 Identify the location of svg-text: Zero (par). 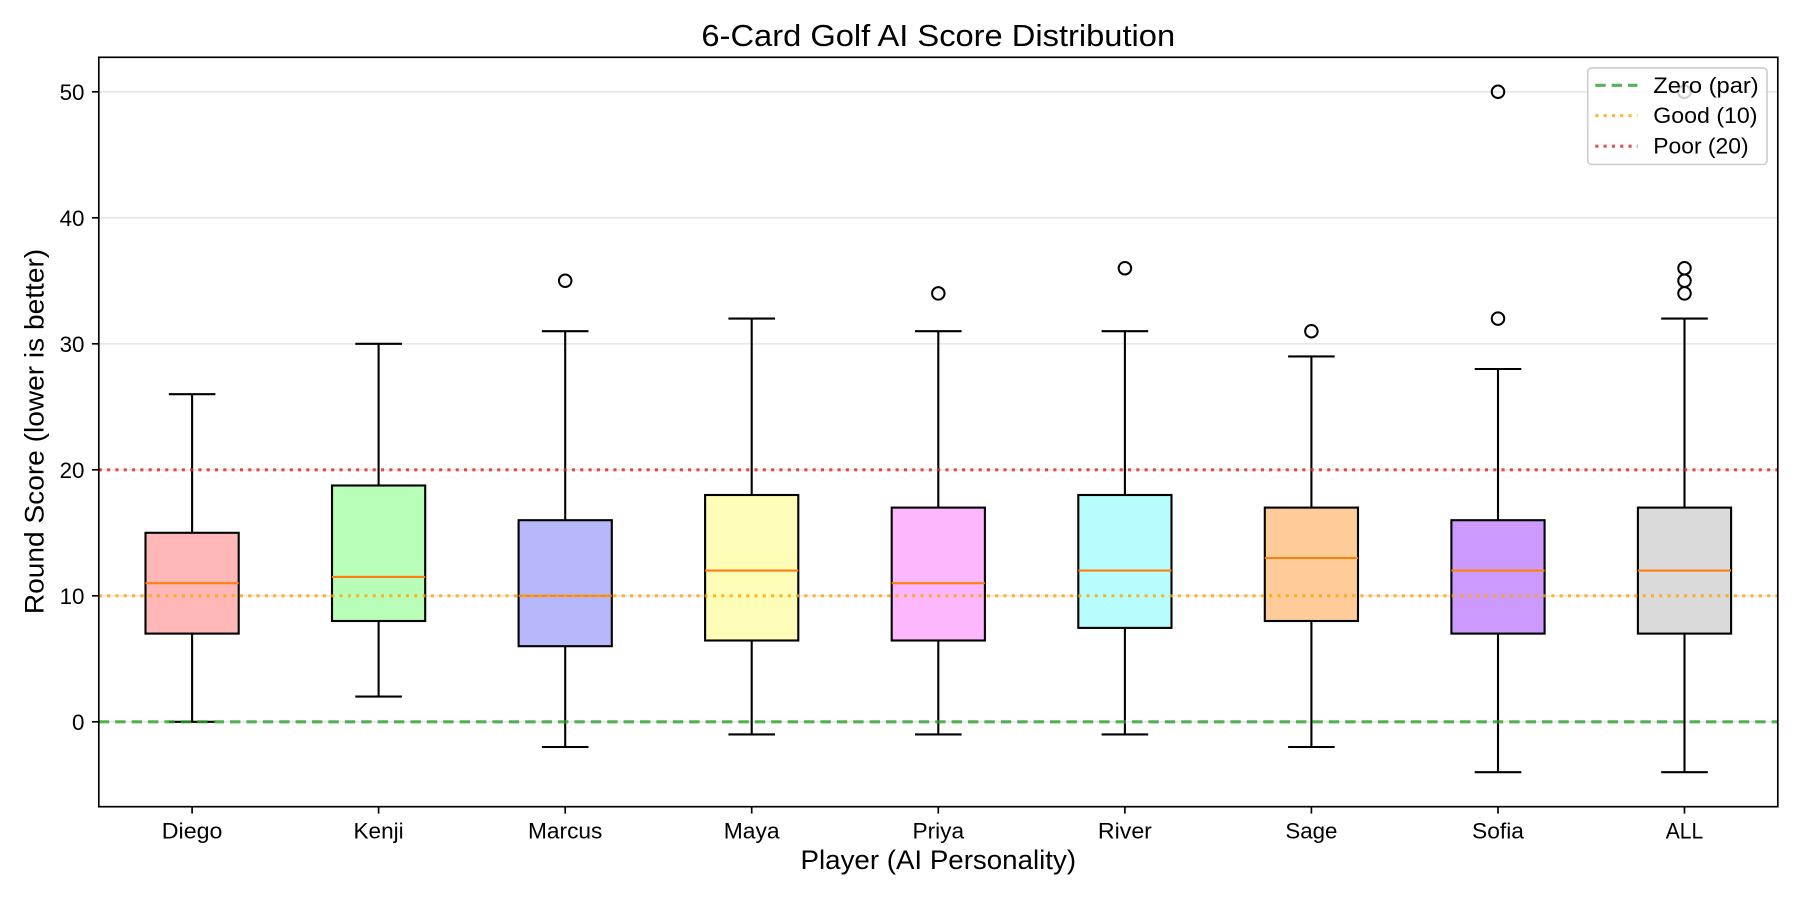
(1705, 85).